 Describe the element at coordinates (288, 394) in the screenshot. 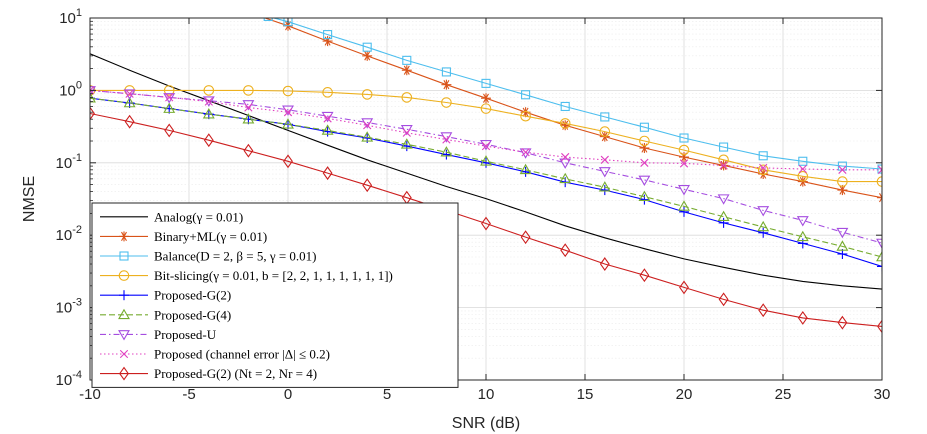

I see `x-tick-label: 0` at that location.